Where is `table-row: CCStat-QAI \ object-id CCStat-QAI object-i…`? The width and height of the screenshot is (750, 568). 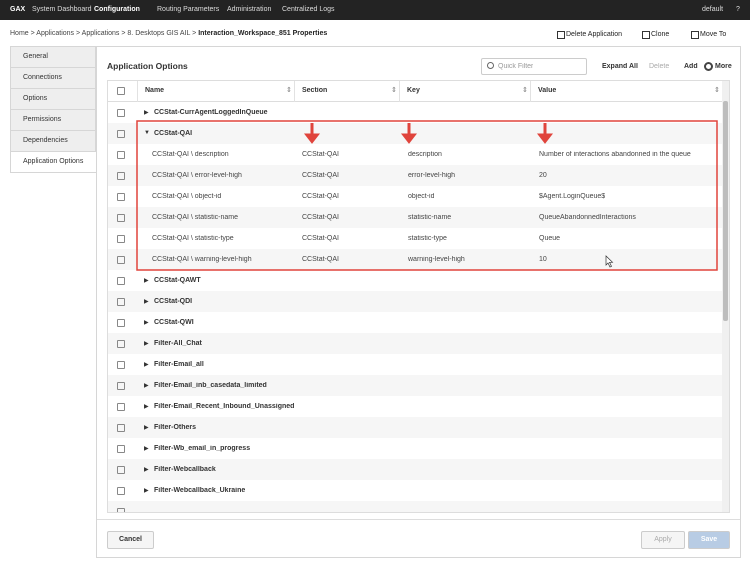 table-row: CCStat-QAI \ object-id CCStat-QAI object-i… is located at coordinates (415, 197).